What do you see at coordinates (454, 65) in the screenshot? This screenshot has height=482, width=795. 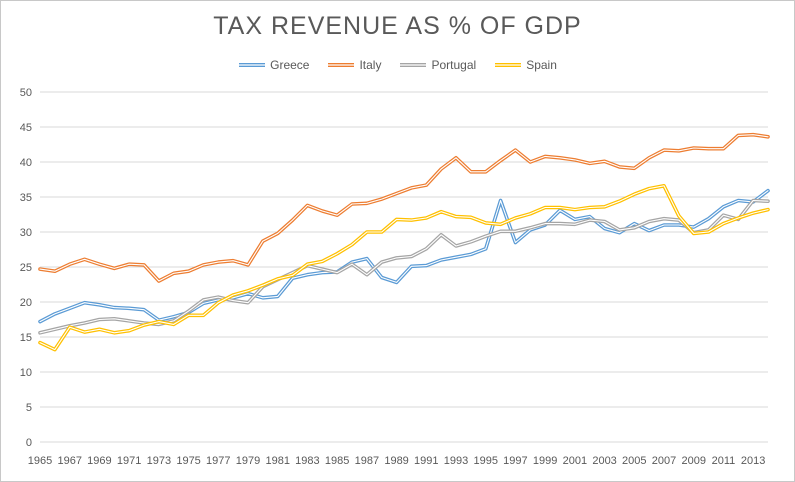 I see `legend-label-portugal: Portugal` at bounding box center [454, 65].